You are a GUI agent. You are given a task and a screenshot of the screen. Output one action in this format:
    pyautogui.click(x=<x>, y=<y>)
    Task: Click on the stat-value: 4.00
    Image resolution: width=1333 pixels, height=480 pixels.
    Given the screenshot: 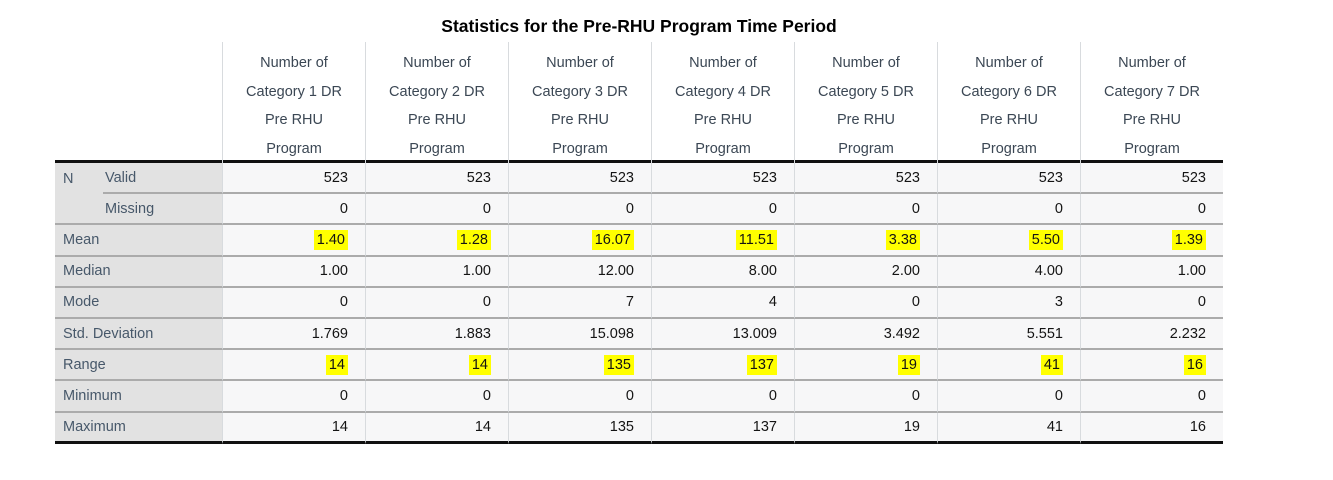 What is the action you would take?
    pyautogui.click(x=1048, y=271)
    